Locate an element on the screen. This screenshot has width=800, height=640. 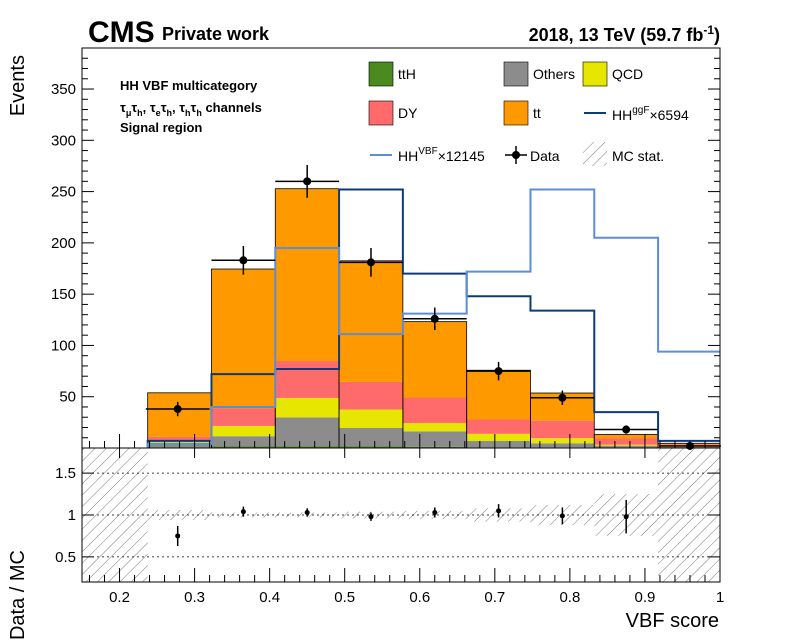
legend-label-data: Data is located at coordinates (545, 156).